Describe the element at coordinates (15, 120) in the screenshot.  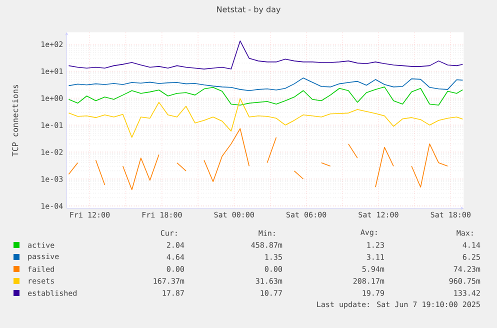
I see `y-axis-title: TCP connections` at that location.